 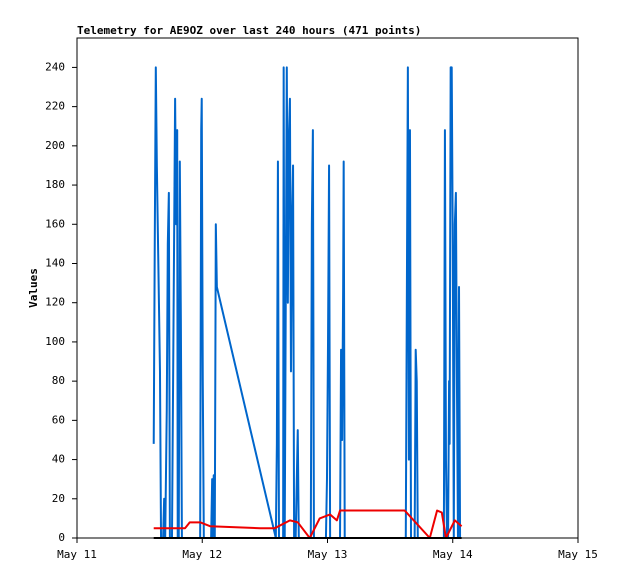 I want to click on y-tick-label: 40, so click(x=58, y=459).